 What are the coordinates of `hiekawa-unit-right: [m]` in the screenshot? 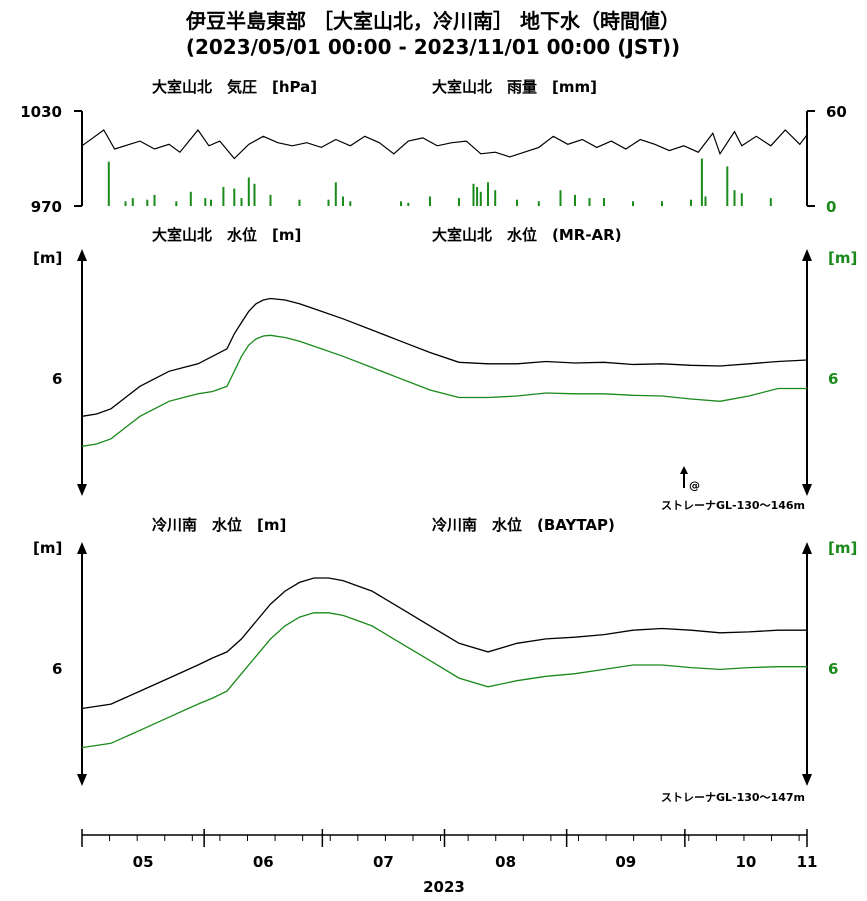 It's located at (842, 548).